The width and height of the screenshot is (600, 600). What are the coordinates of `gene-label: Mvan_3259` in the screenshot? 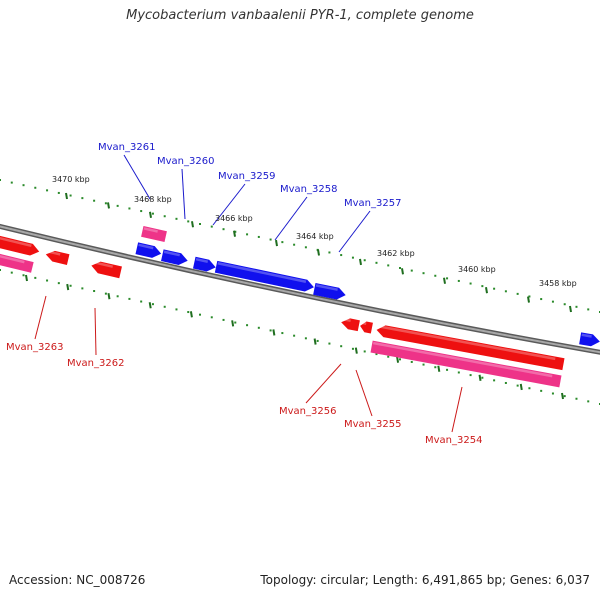 It's located at (246, 176).